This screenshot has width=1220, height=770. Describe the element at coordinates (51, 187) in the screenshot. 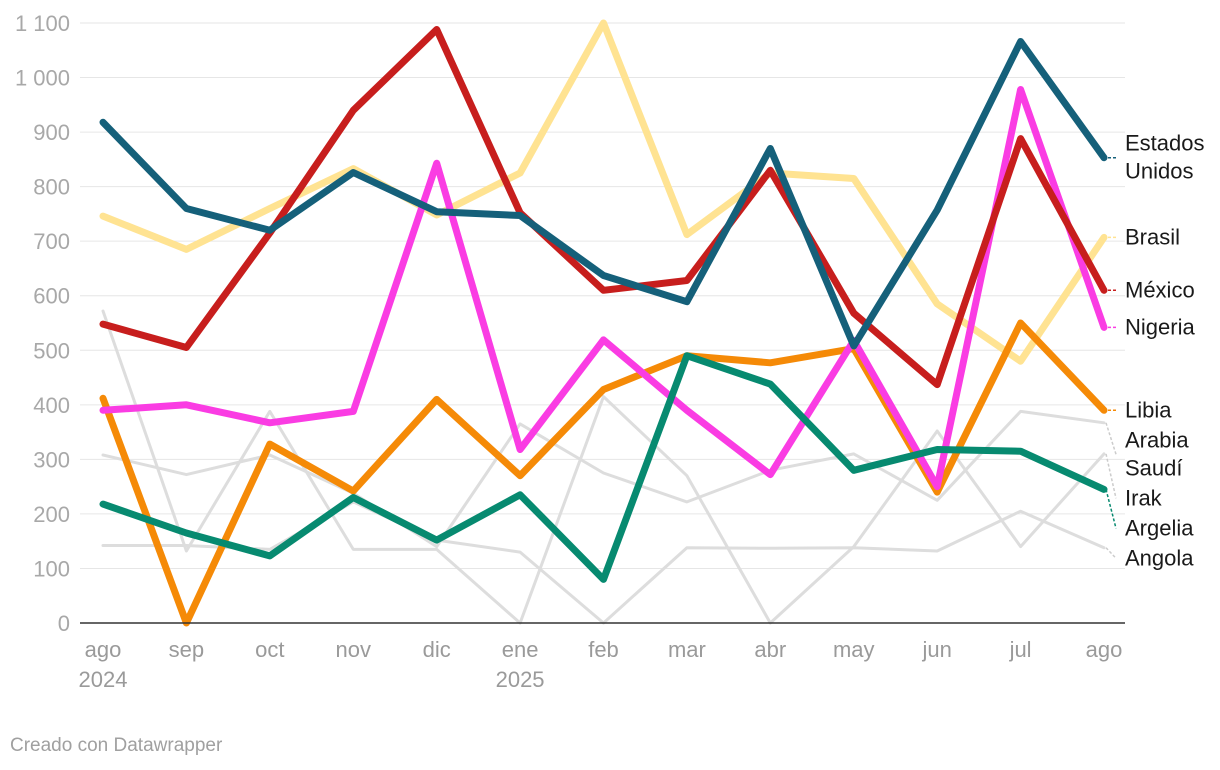

I see `y-tick-label: 800` at that location.